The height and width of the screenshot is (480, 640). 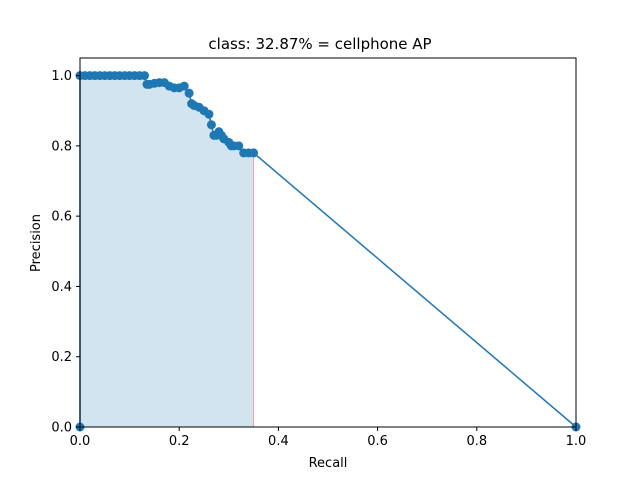 I want to click on y-tick-label: 1.0, so click(x=61, y=76).